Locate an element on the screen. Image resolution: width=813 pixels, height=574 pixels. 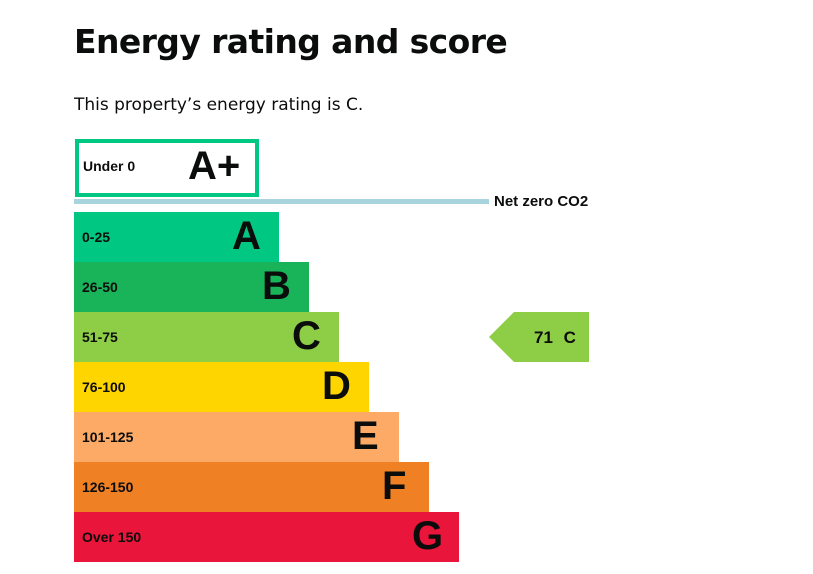
band-c-bar is located at coordinates (206, 337).